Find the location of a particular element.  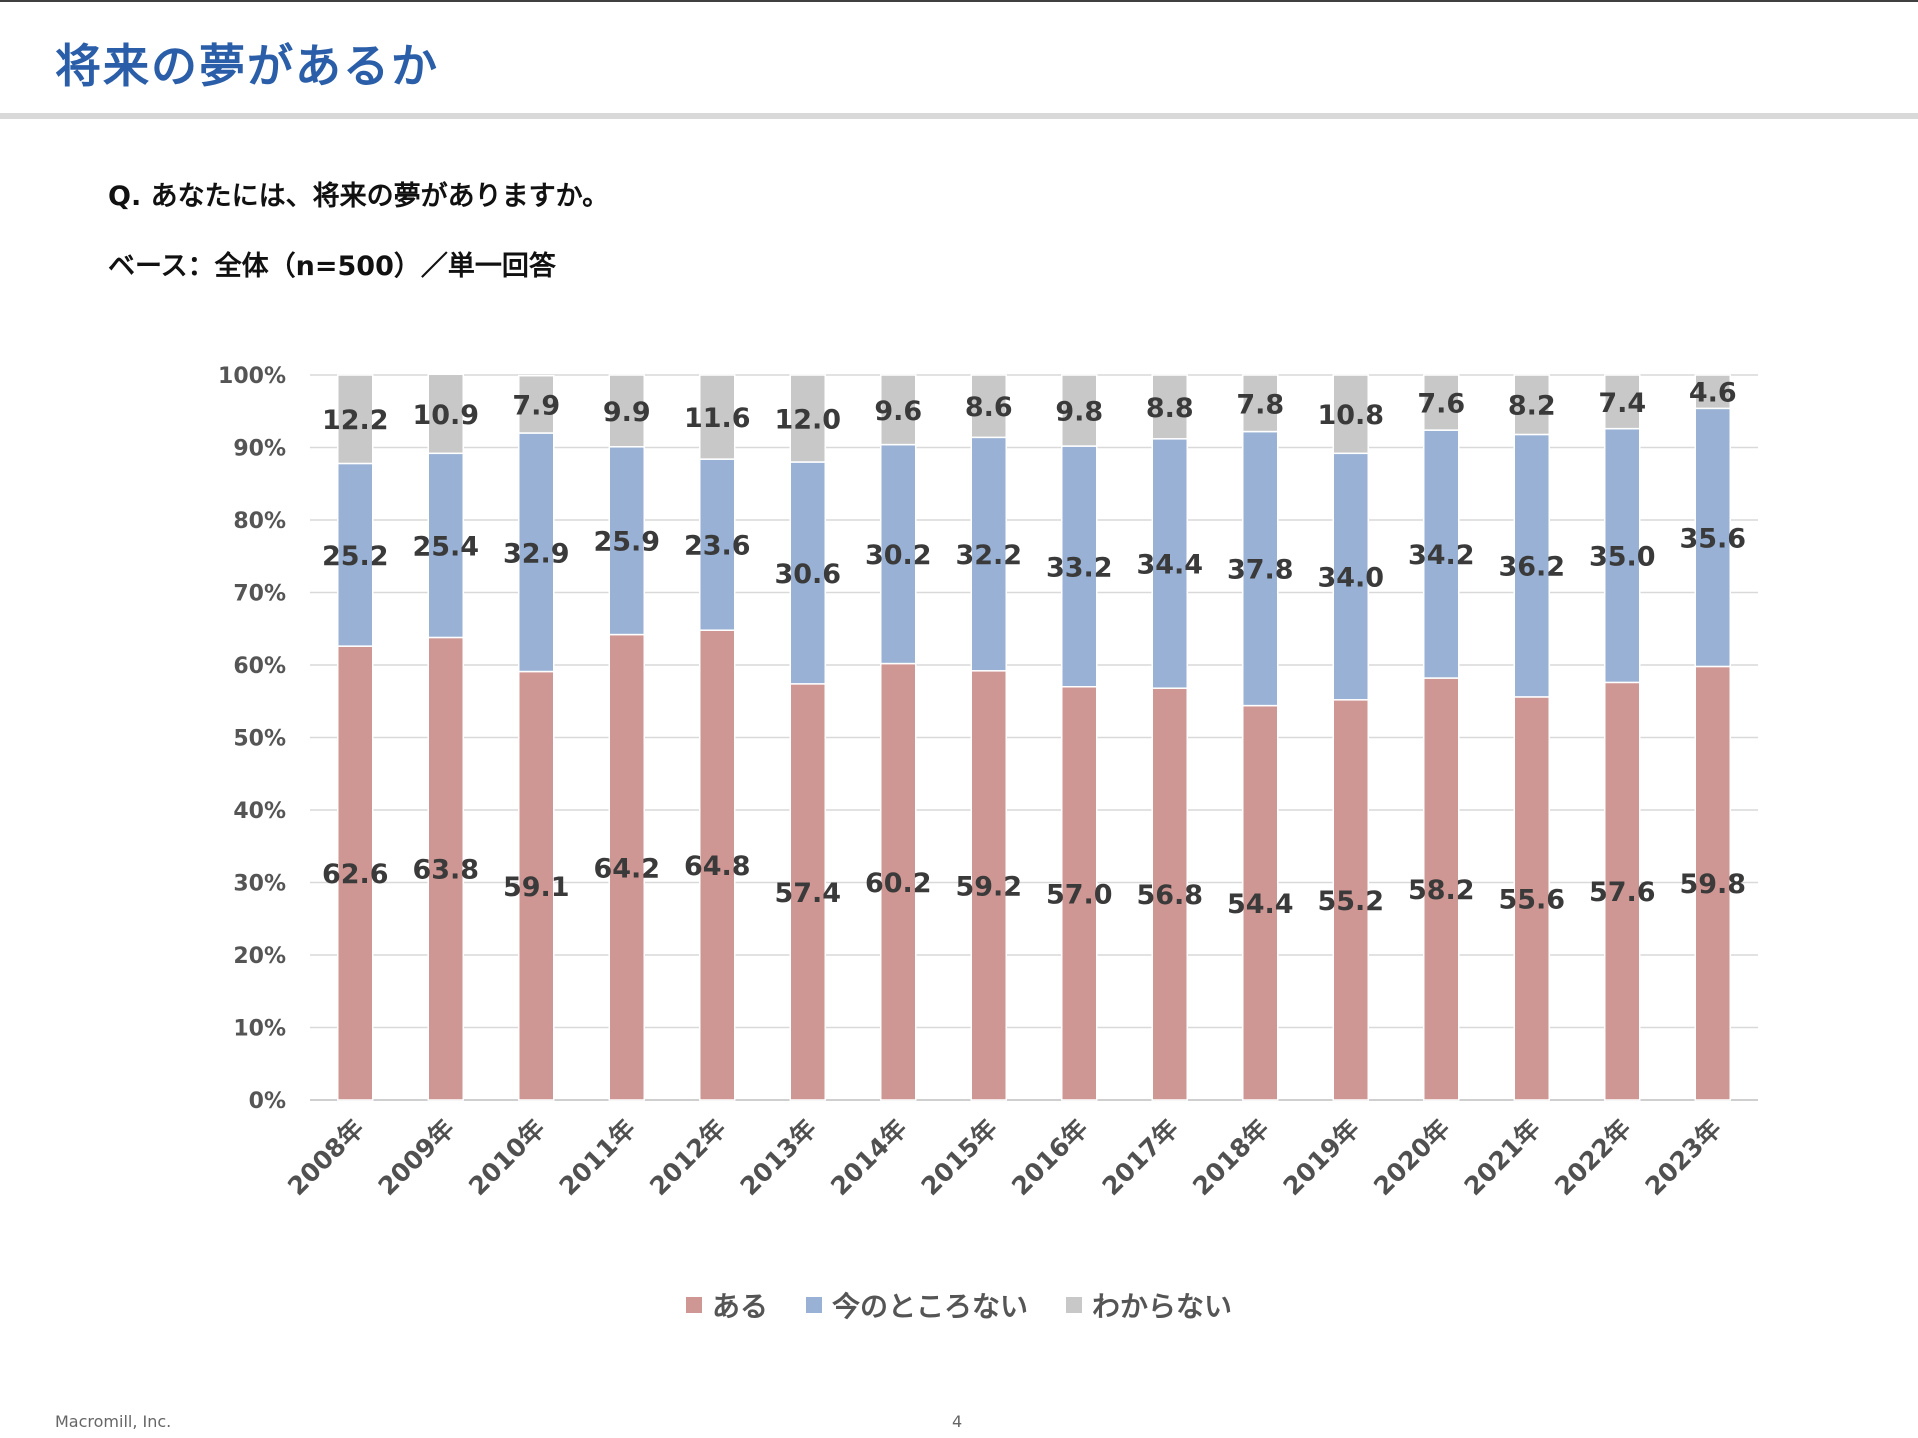

base-text: ベース：全体（n=500）／単一回答 is located at coordinates (332, 266).